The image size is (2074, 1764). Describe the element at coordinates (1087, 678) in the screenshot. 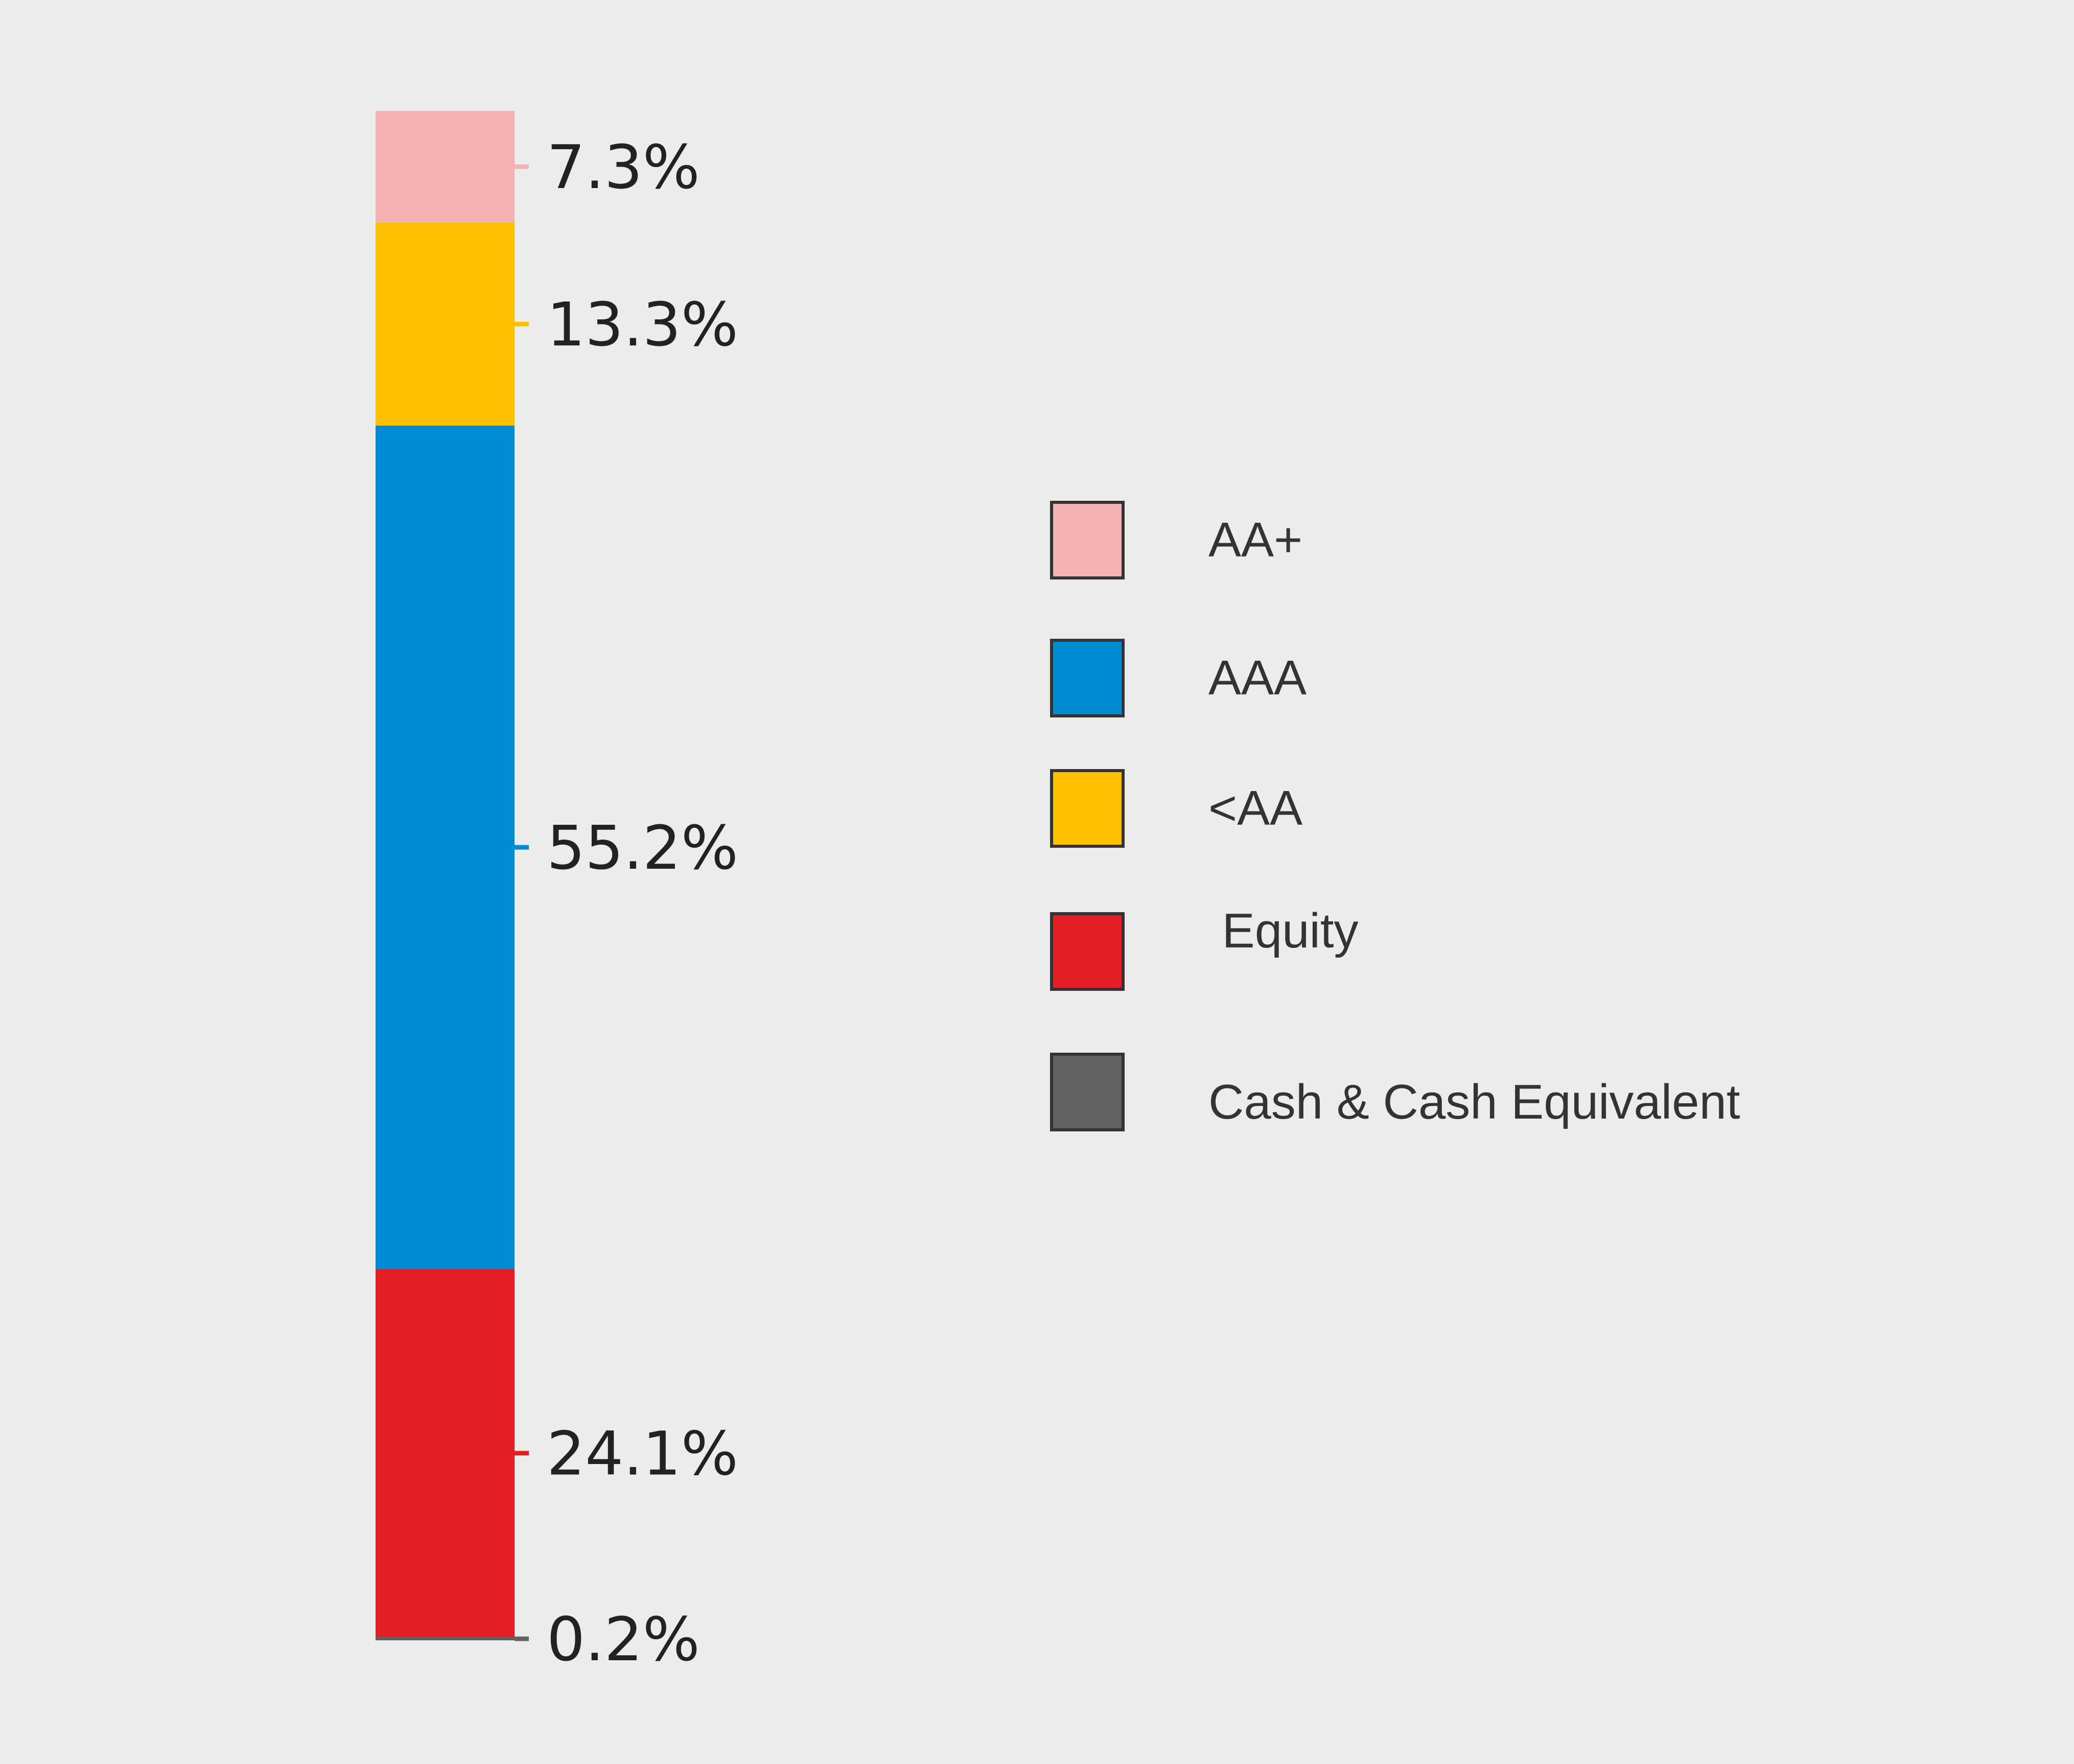

I see `legend-swatch-aaa` at that location.